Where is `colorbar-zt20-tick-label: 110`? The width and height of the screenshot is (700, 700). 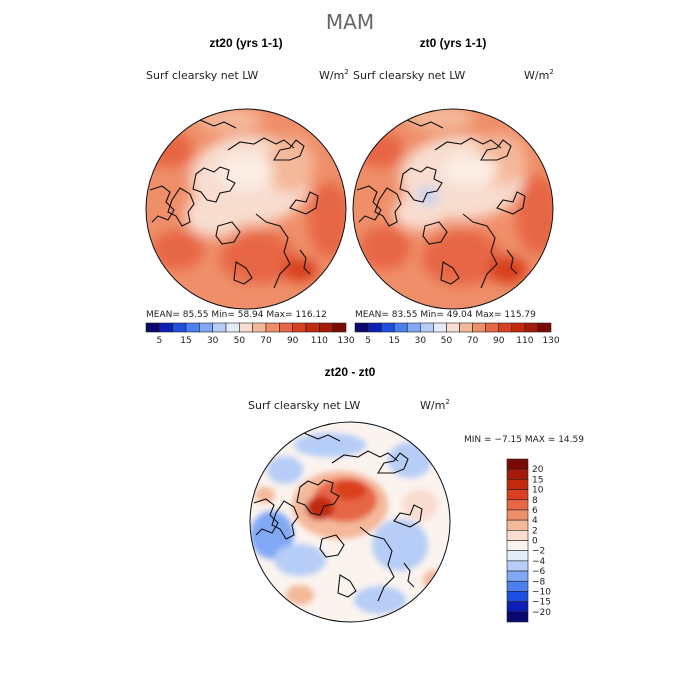 colorbar-zt20-tick-label: 110 is located at coordinates (319, 341).